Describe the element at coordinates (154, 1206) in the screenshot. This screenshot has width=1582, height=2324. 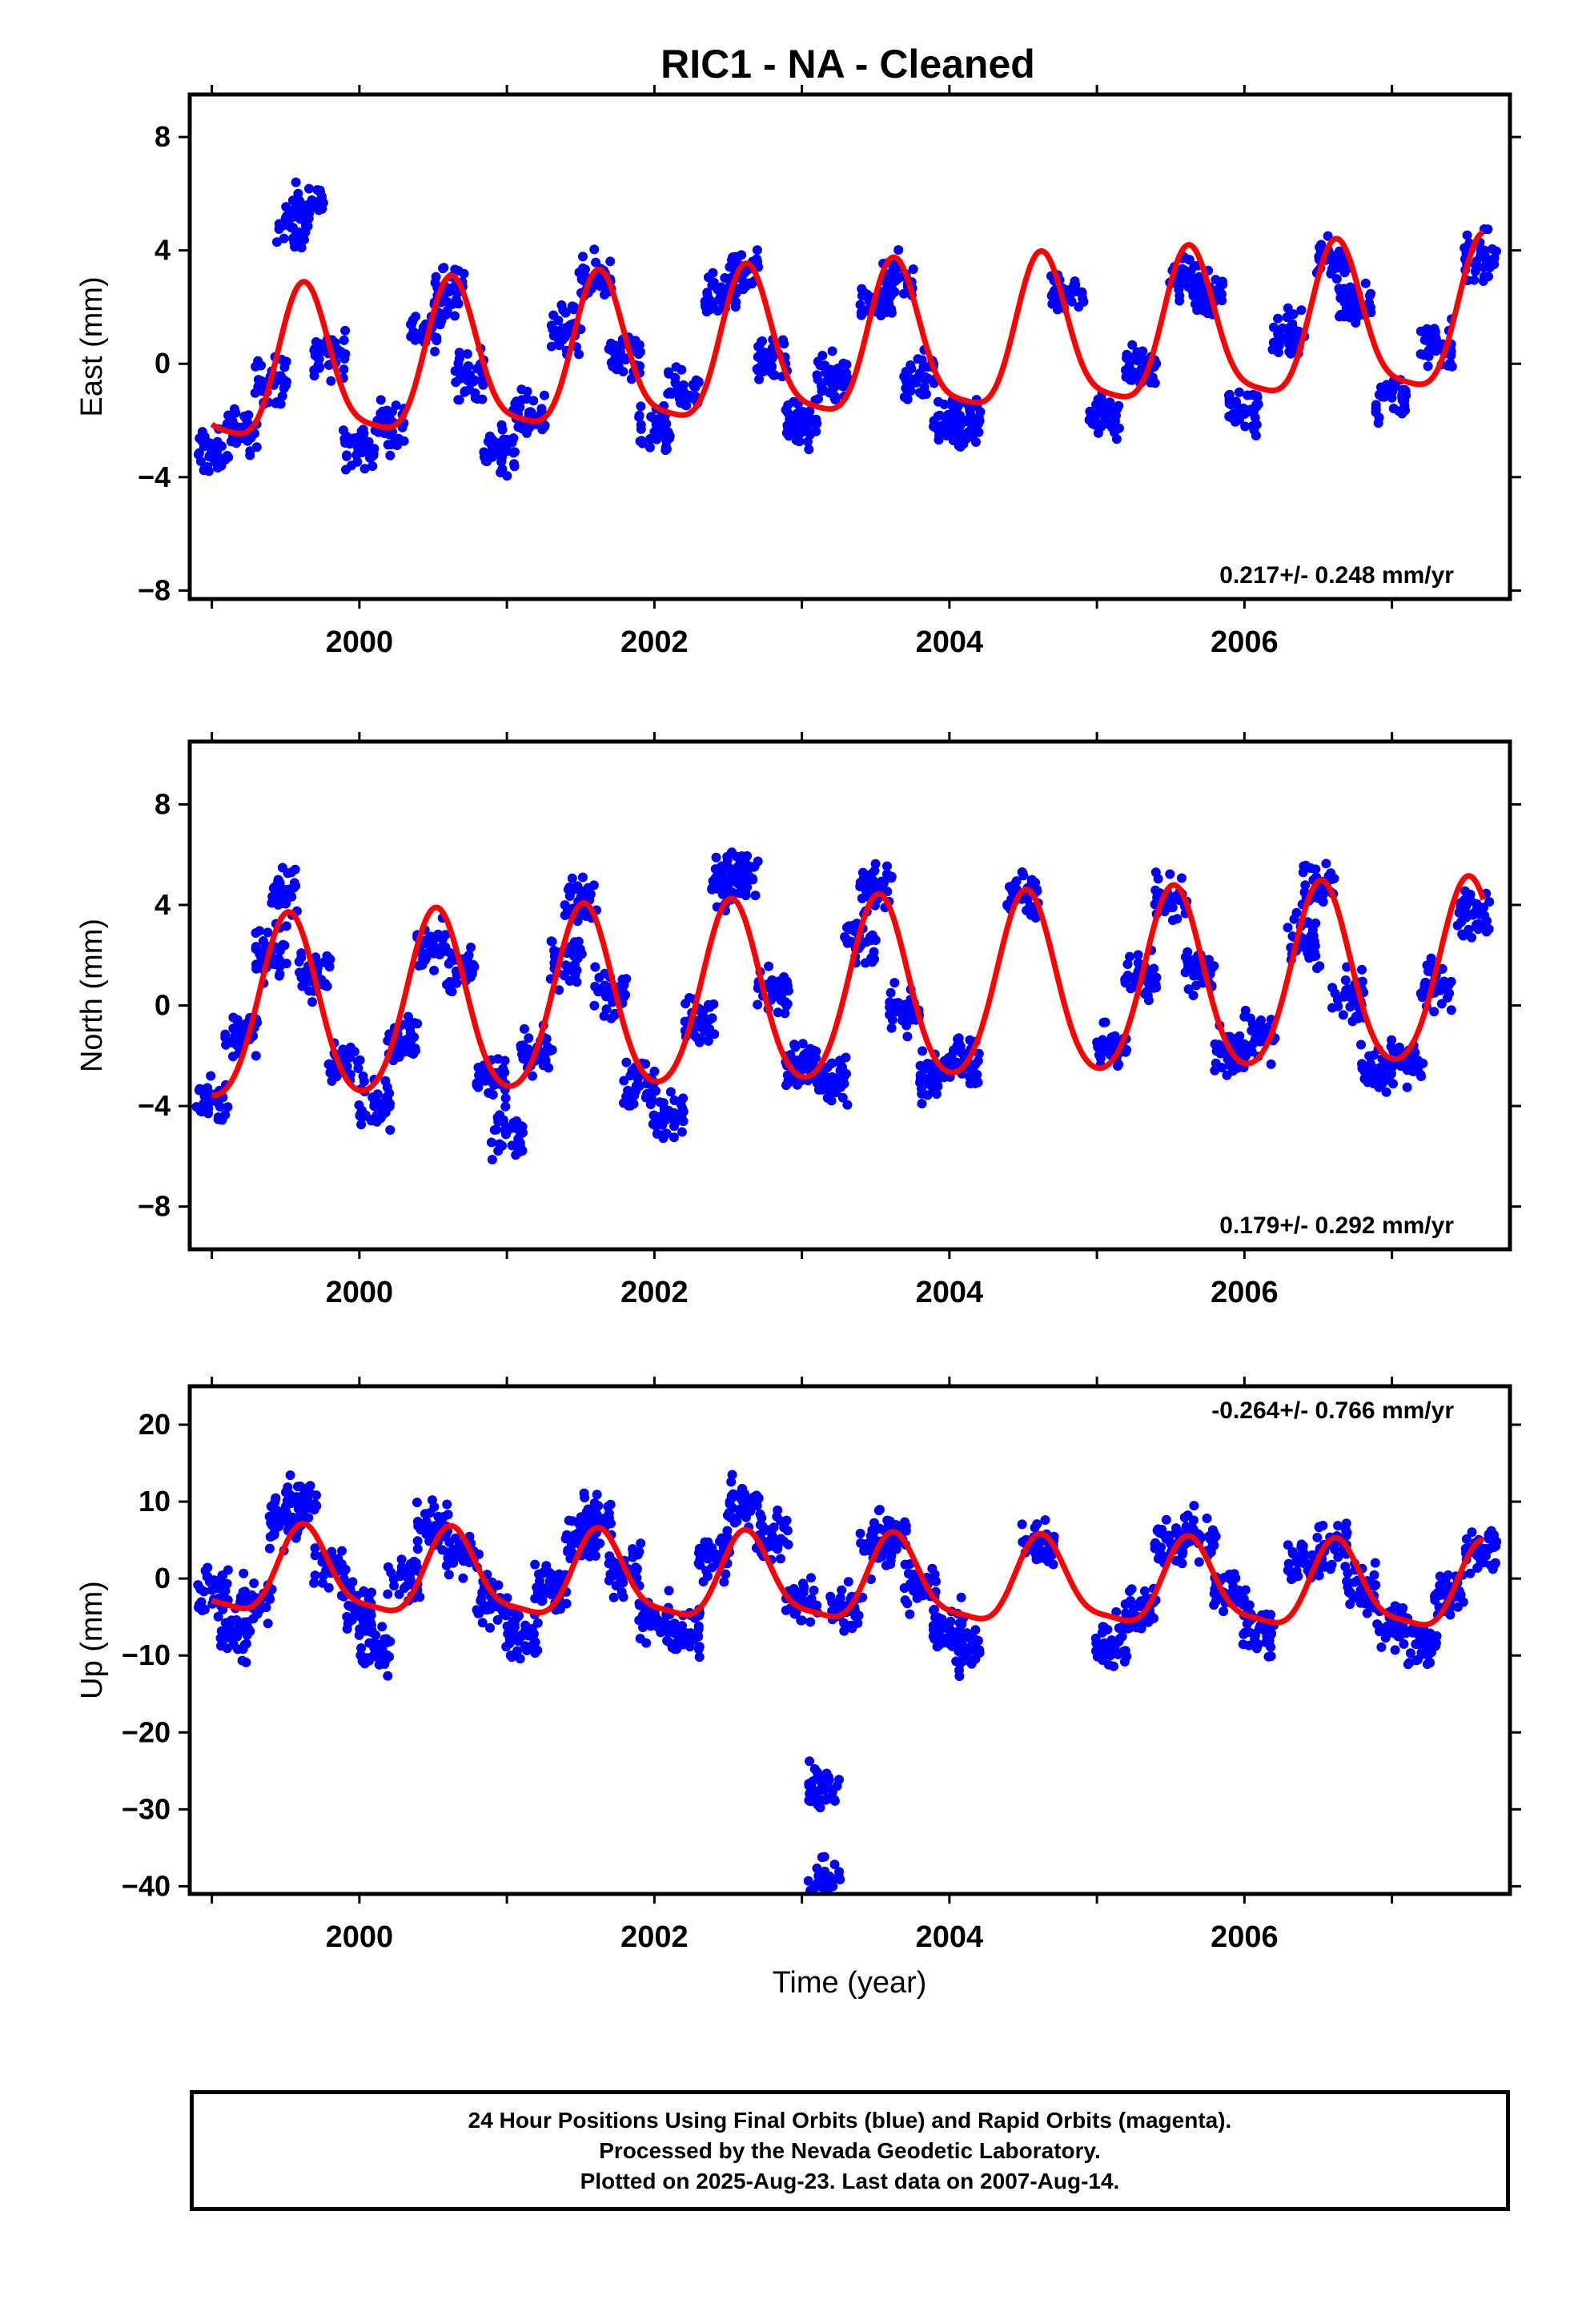
I see `north-y-tick-label: −8` at that location.